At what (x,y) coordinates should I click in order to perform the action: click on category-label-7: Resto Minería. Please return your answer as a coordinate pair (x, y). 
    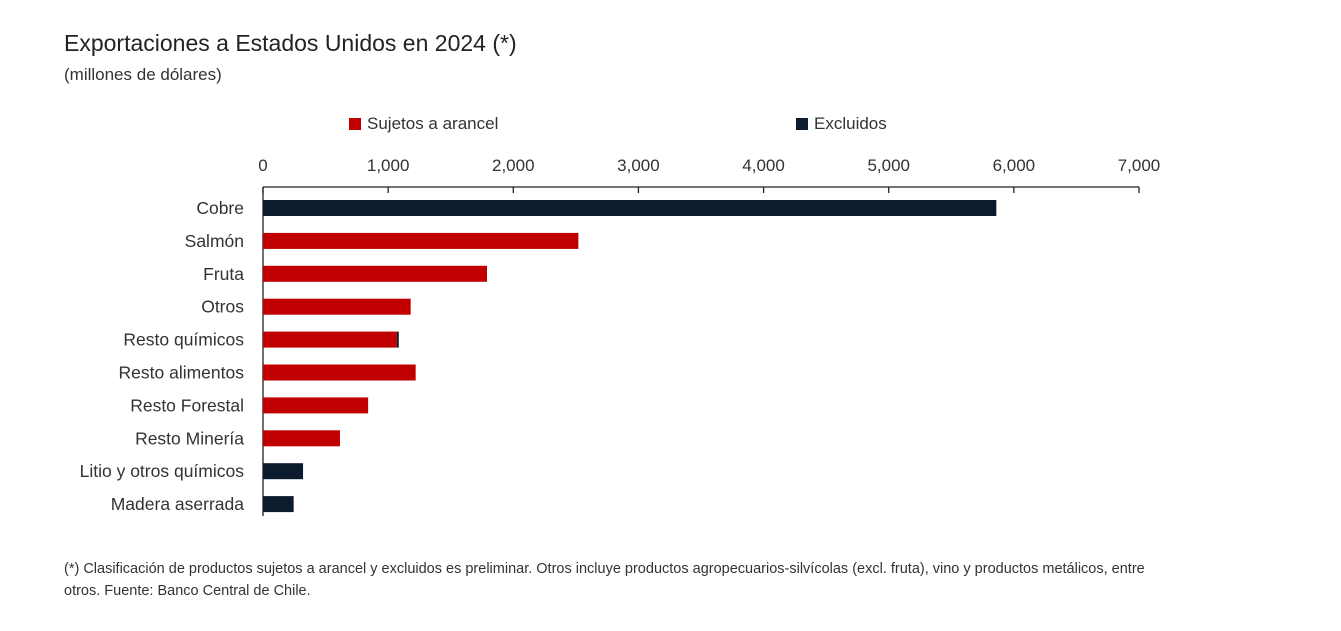
    Looking at the image, I should click on (189, 438).